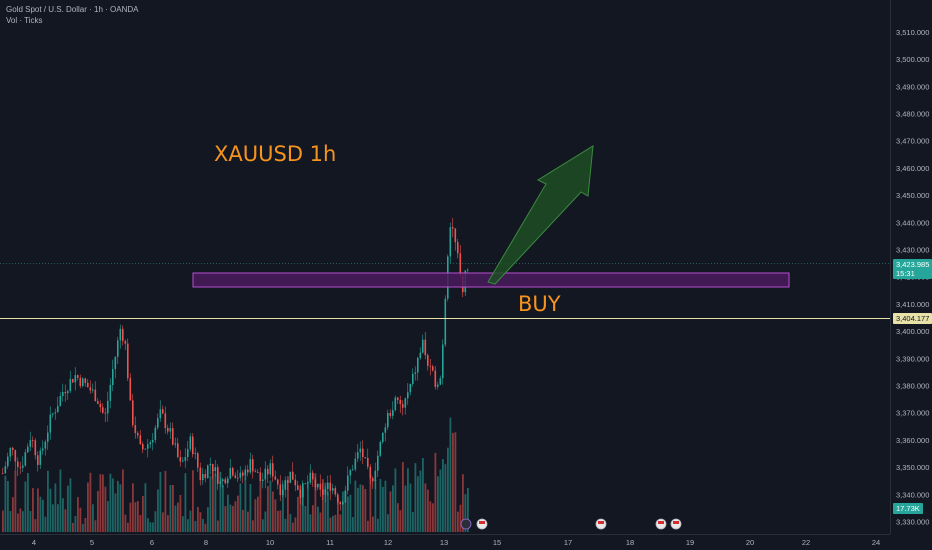 The height and width of the screenshot is (550, 932). Describe the element at coordinates (912, 494) in the screenshot. I see `price-tick-label: 3,340.000` at that location.